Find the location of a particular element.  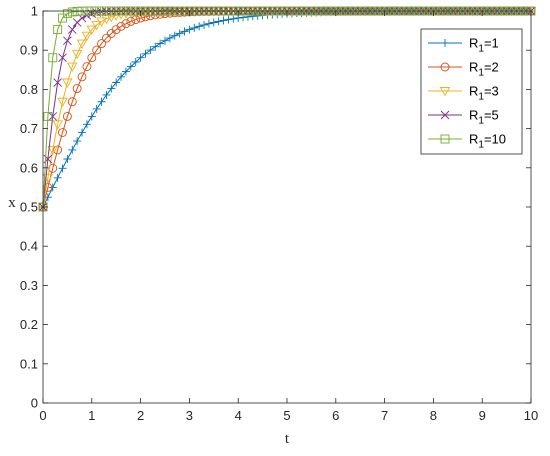

x-tick-label: 0 is located at coordinates (42, 415).